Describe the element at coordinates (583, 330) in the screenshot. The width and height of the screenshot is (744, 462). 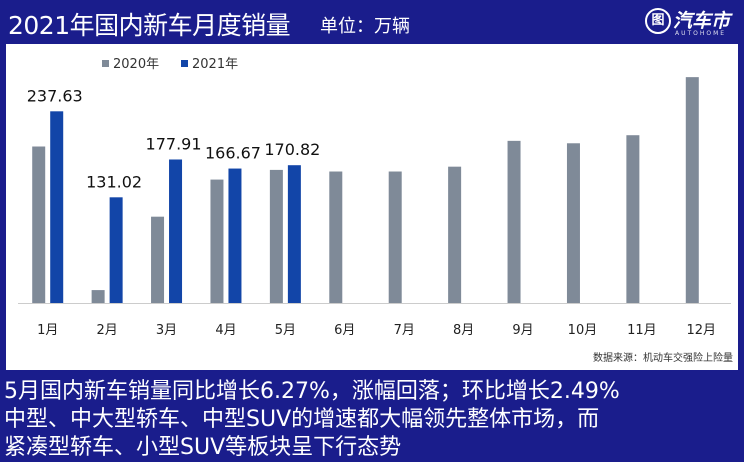
I see `x-tick-label: 10月` at that location.